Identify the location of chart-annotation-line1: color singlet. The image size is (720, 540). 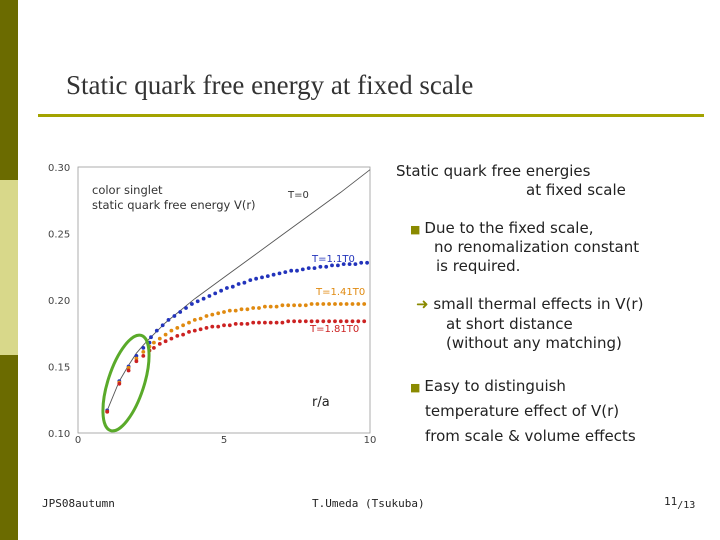
(127, 190).